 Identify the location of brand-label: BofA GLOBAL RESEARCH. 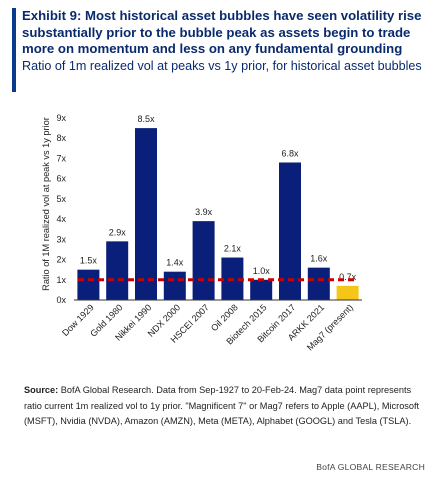
(370, 467).